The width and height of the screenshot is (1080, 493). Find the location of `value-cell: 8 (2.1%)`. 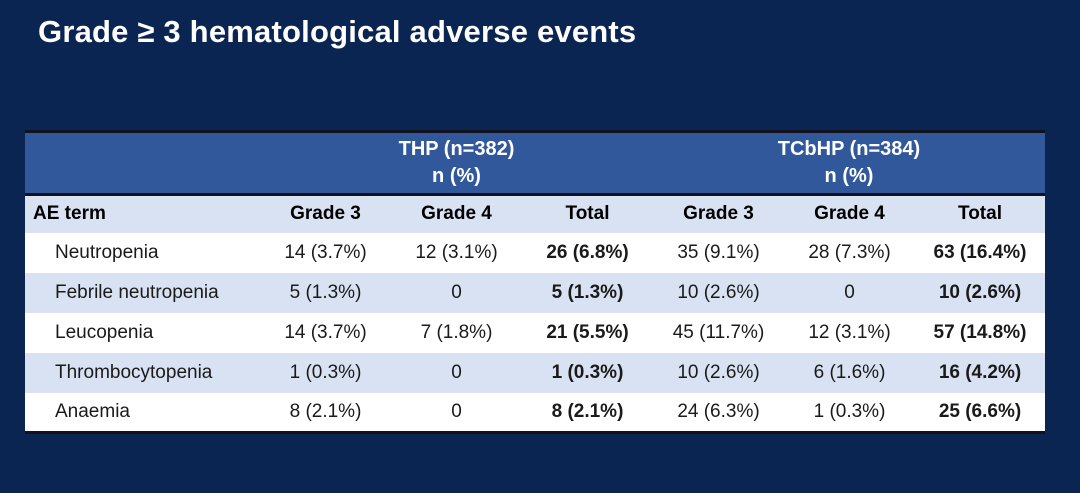

value-cell: 8 (2.1%) is located at coordinates (325, 411).